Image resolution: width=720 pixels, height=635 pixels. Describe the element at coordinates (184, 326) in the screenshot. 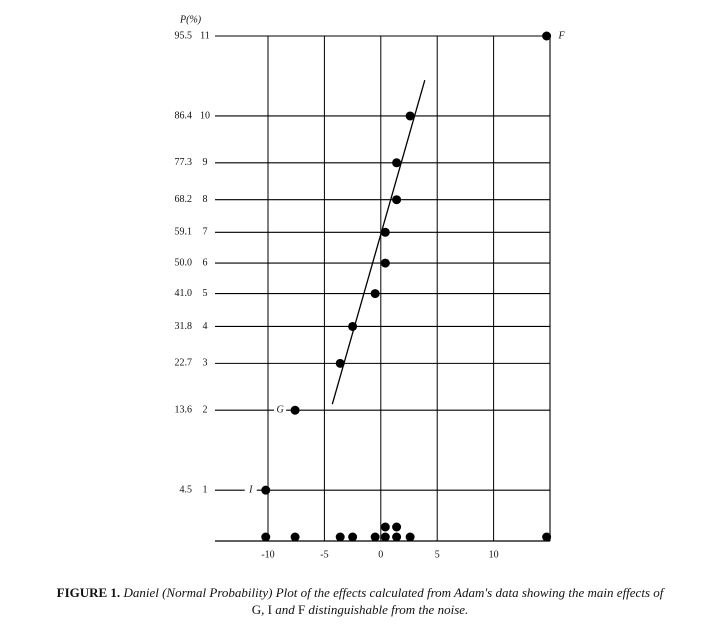

I see `y-tick-label: 31.8` at that location.